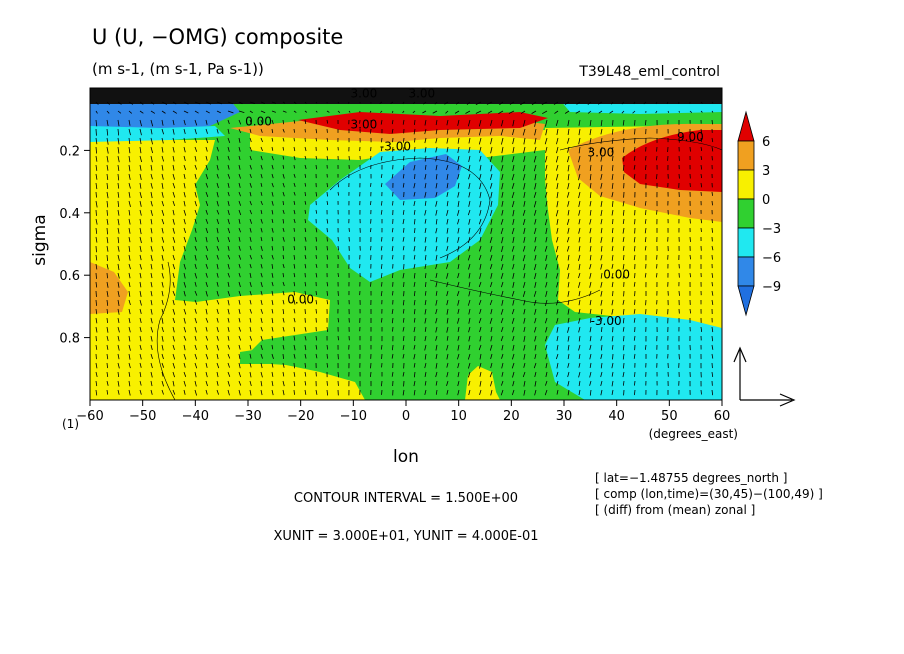 The image size is (904, 654). What do you see at coordinates (406, 457) in the screenshot?
I see `x-axis-label: lon` at bounding box center [406, 457].